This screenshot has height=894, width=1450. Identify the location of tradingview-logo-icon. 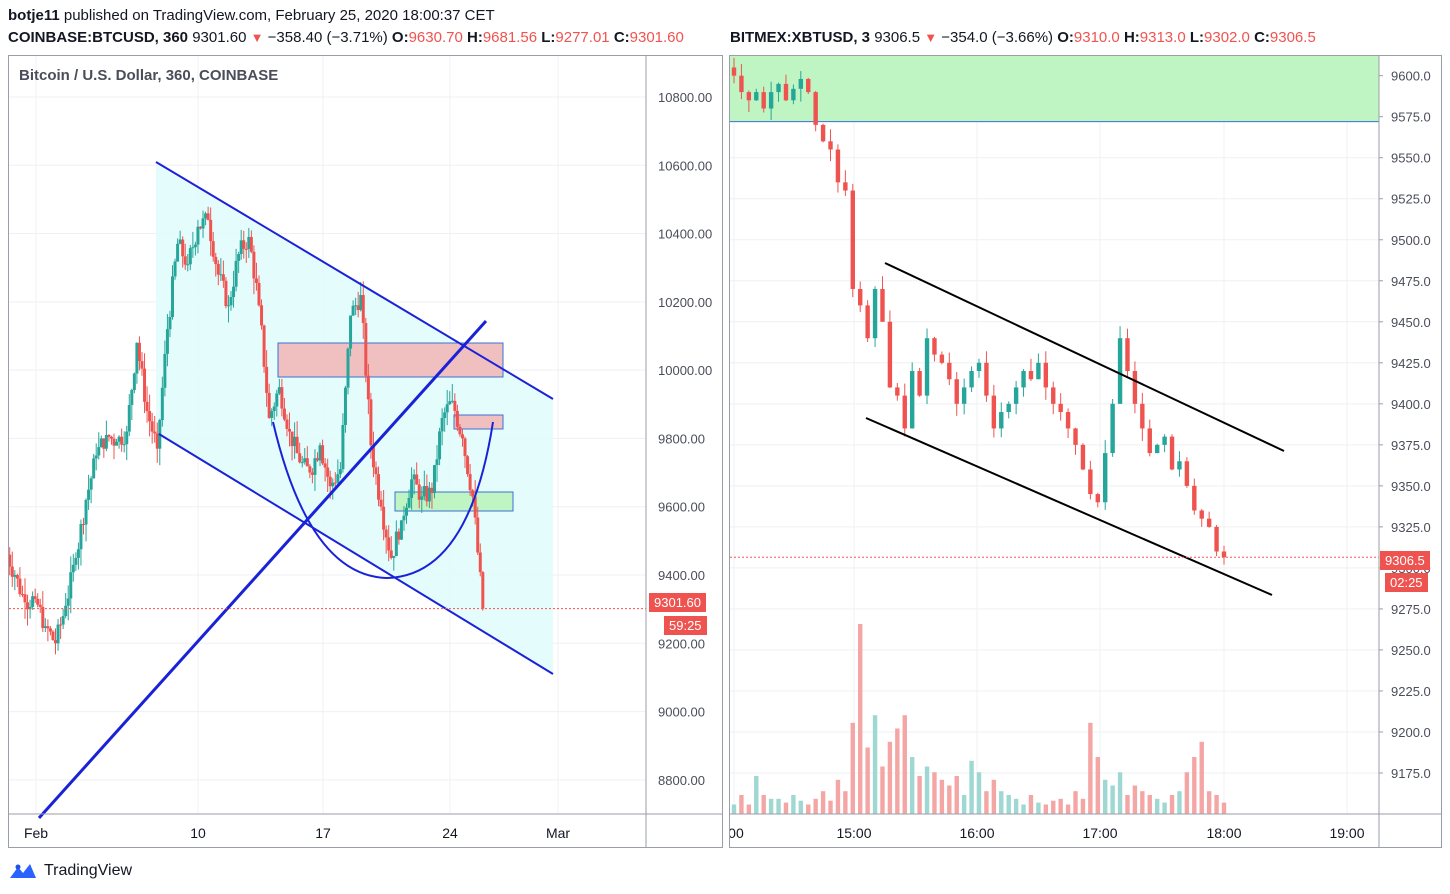
(23, 871).